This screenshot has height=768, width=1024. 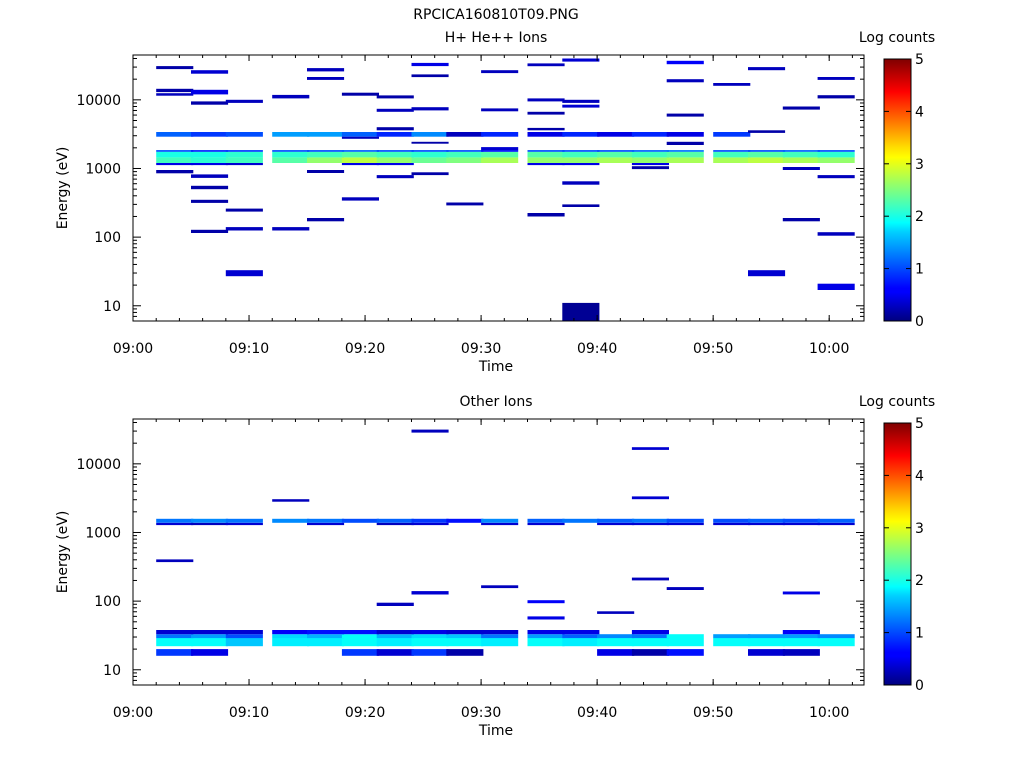 What do you see at coordinates (249, 349) in the screenshot?
I see `x-tick-label: 09:10` at bounding box center [249, 349].